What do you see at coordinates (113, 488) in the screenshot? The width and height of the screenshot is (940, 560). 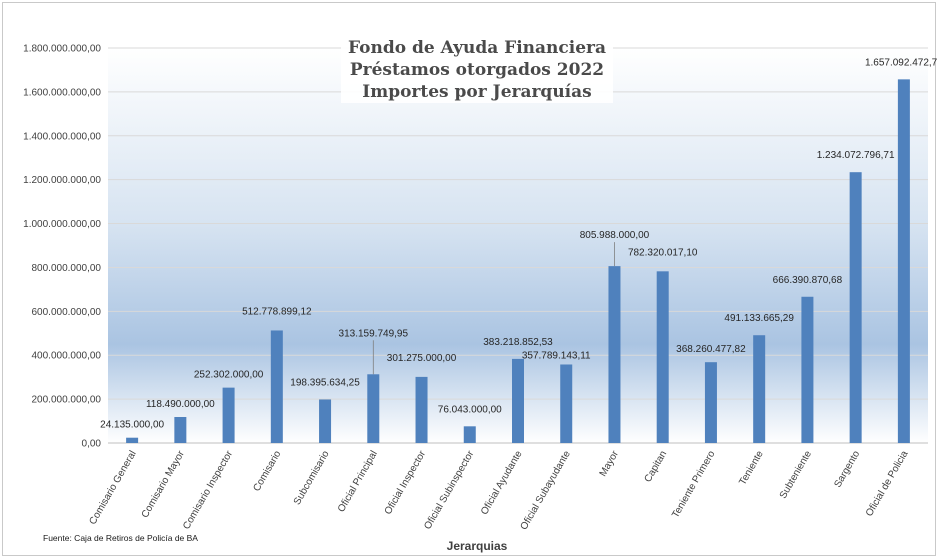 I see `x-tick-label: Comisario General` at bounding box center [113, 488].